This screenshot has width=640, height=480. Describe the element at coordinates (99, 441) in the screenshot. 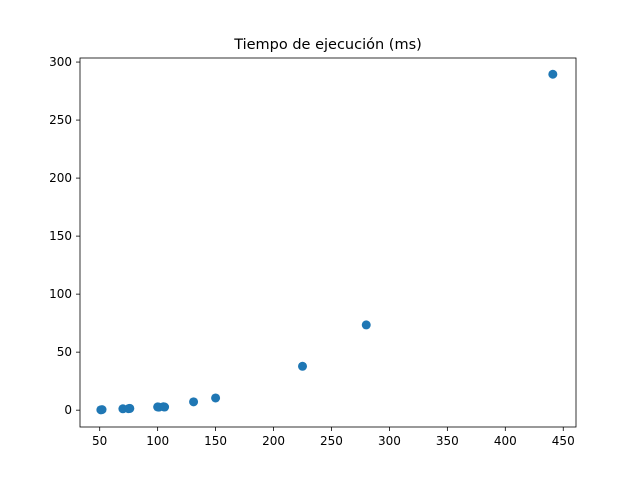

I see `x-tick-label: 50` at that location.